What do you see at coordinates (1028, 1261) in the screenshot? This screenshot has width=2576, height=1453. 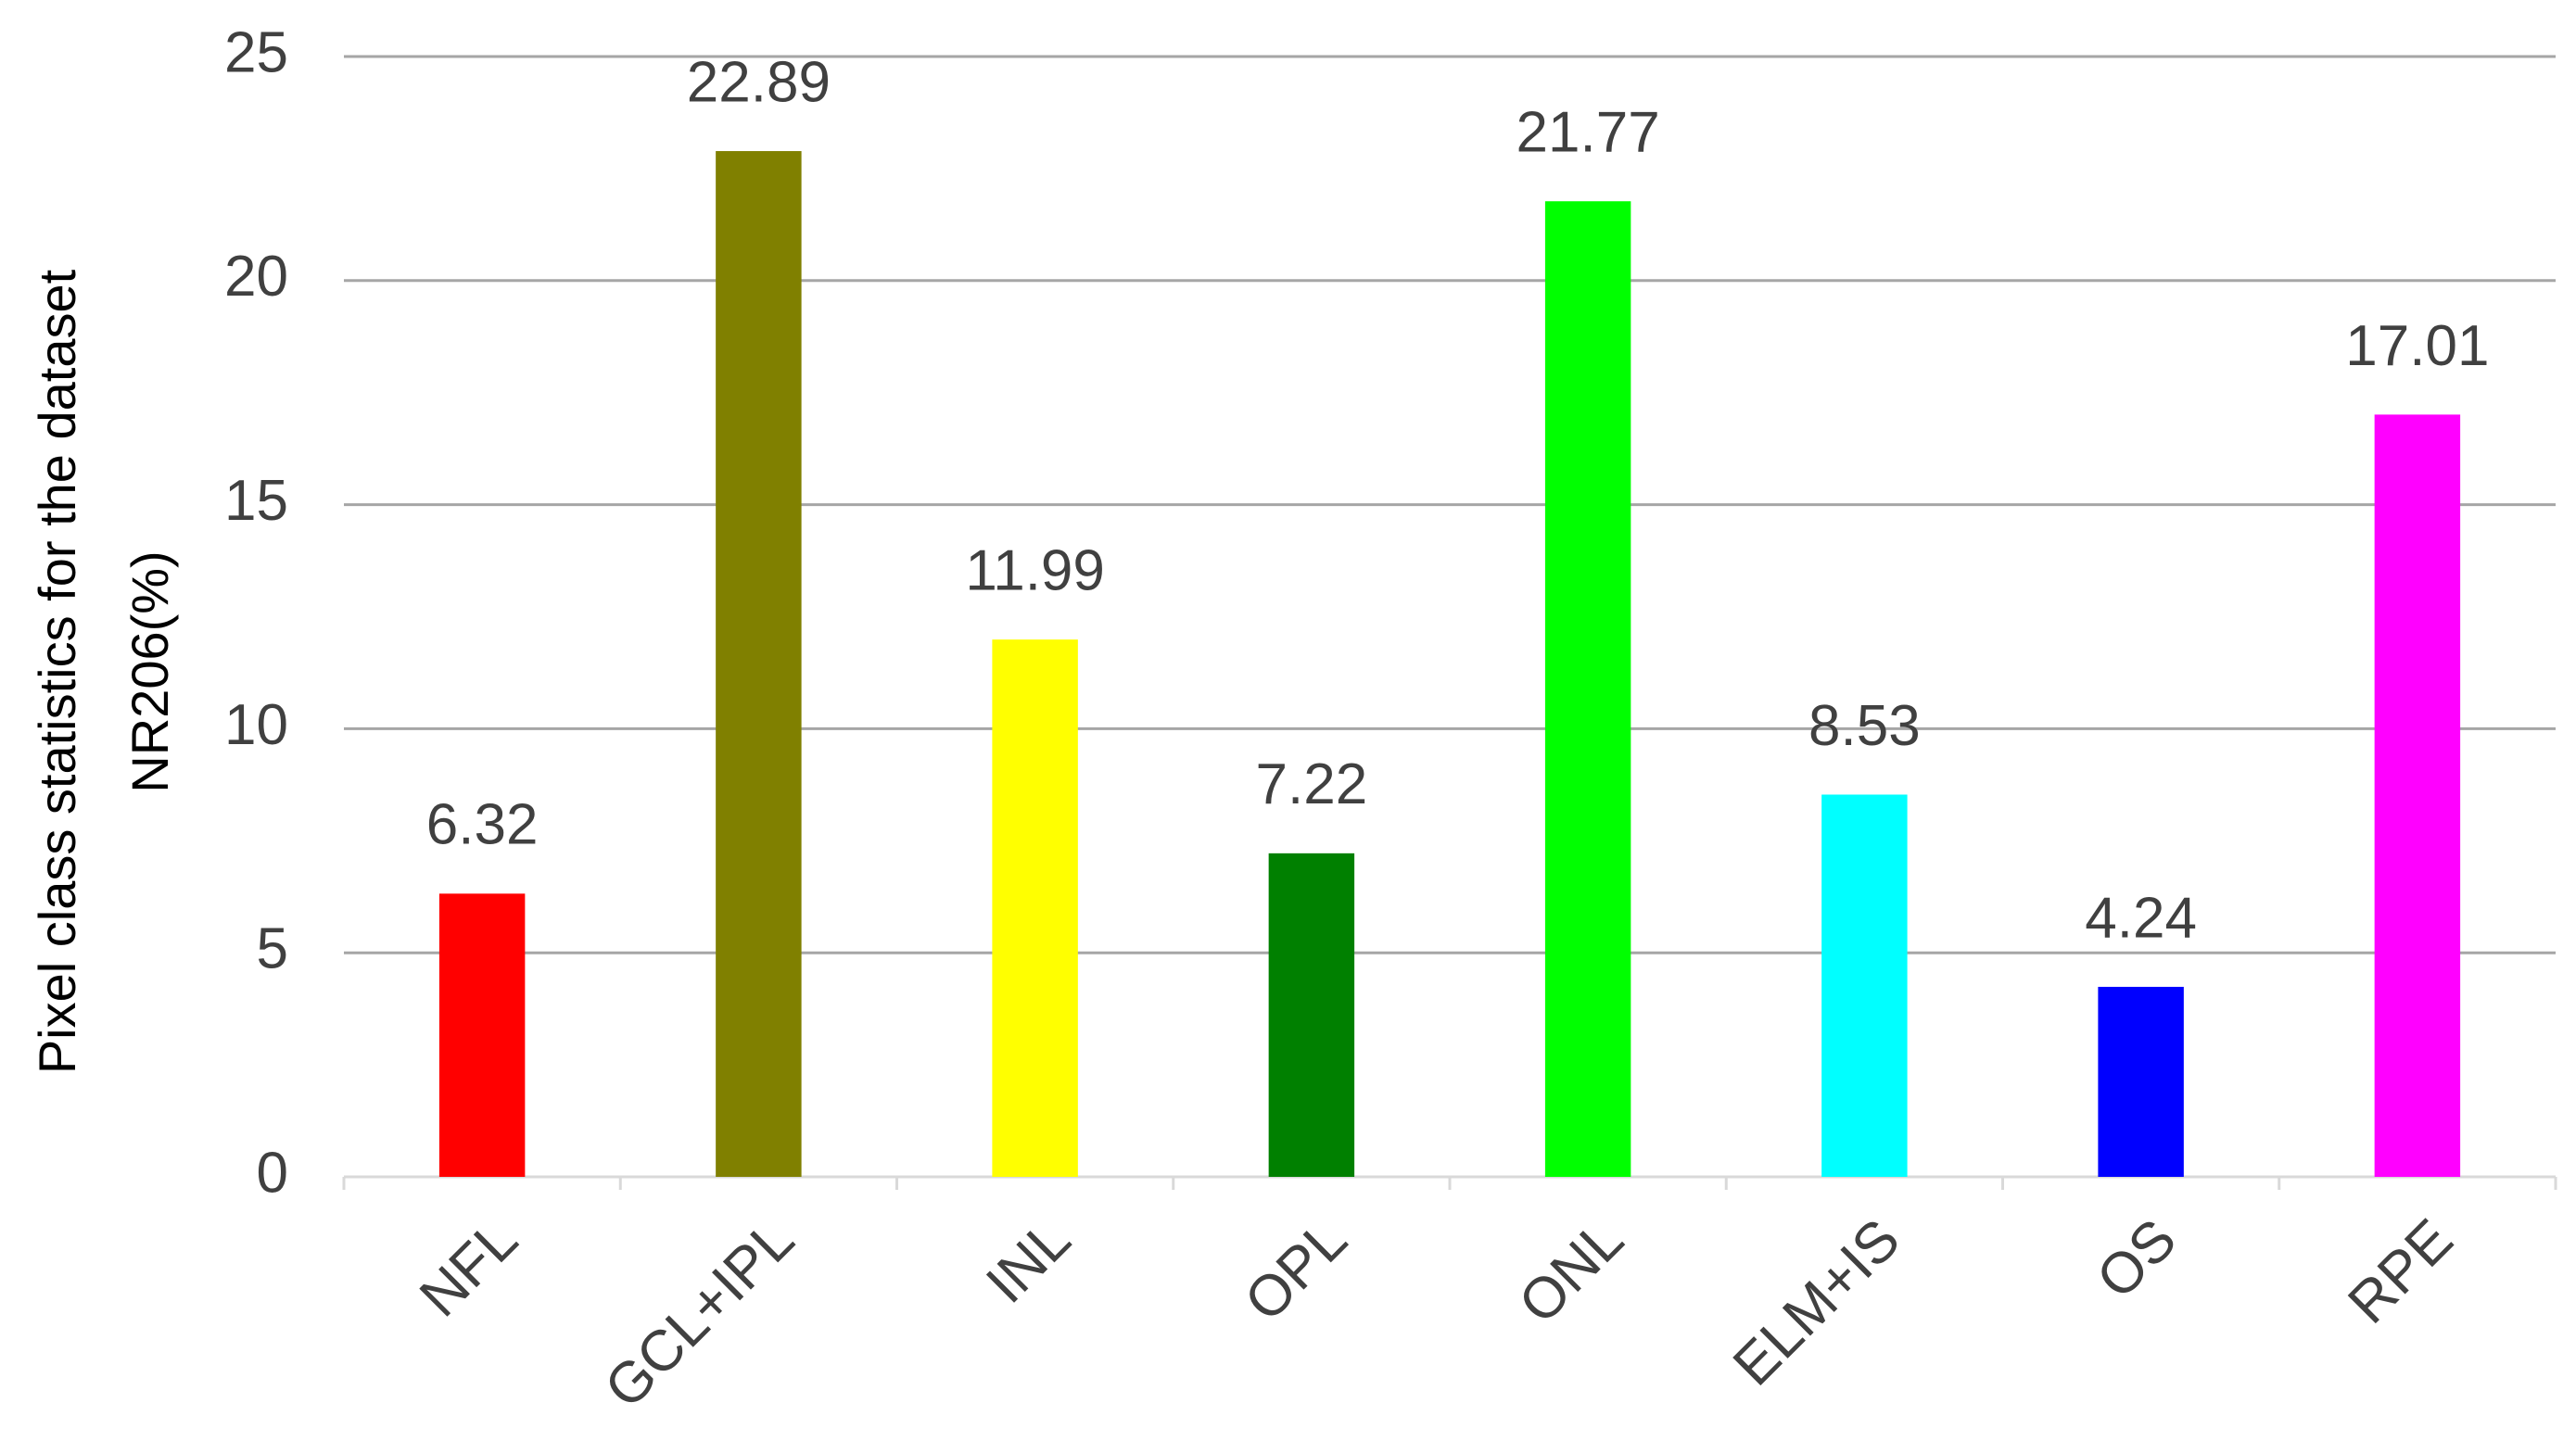 I see `x-tick-label: INL` at bounding box center [1028, 1261].